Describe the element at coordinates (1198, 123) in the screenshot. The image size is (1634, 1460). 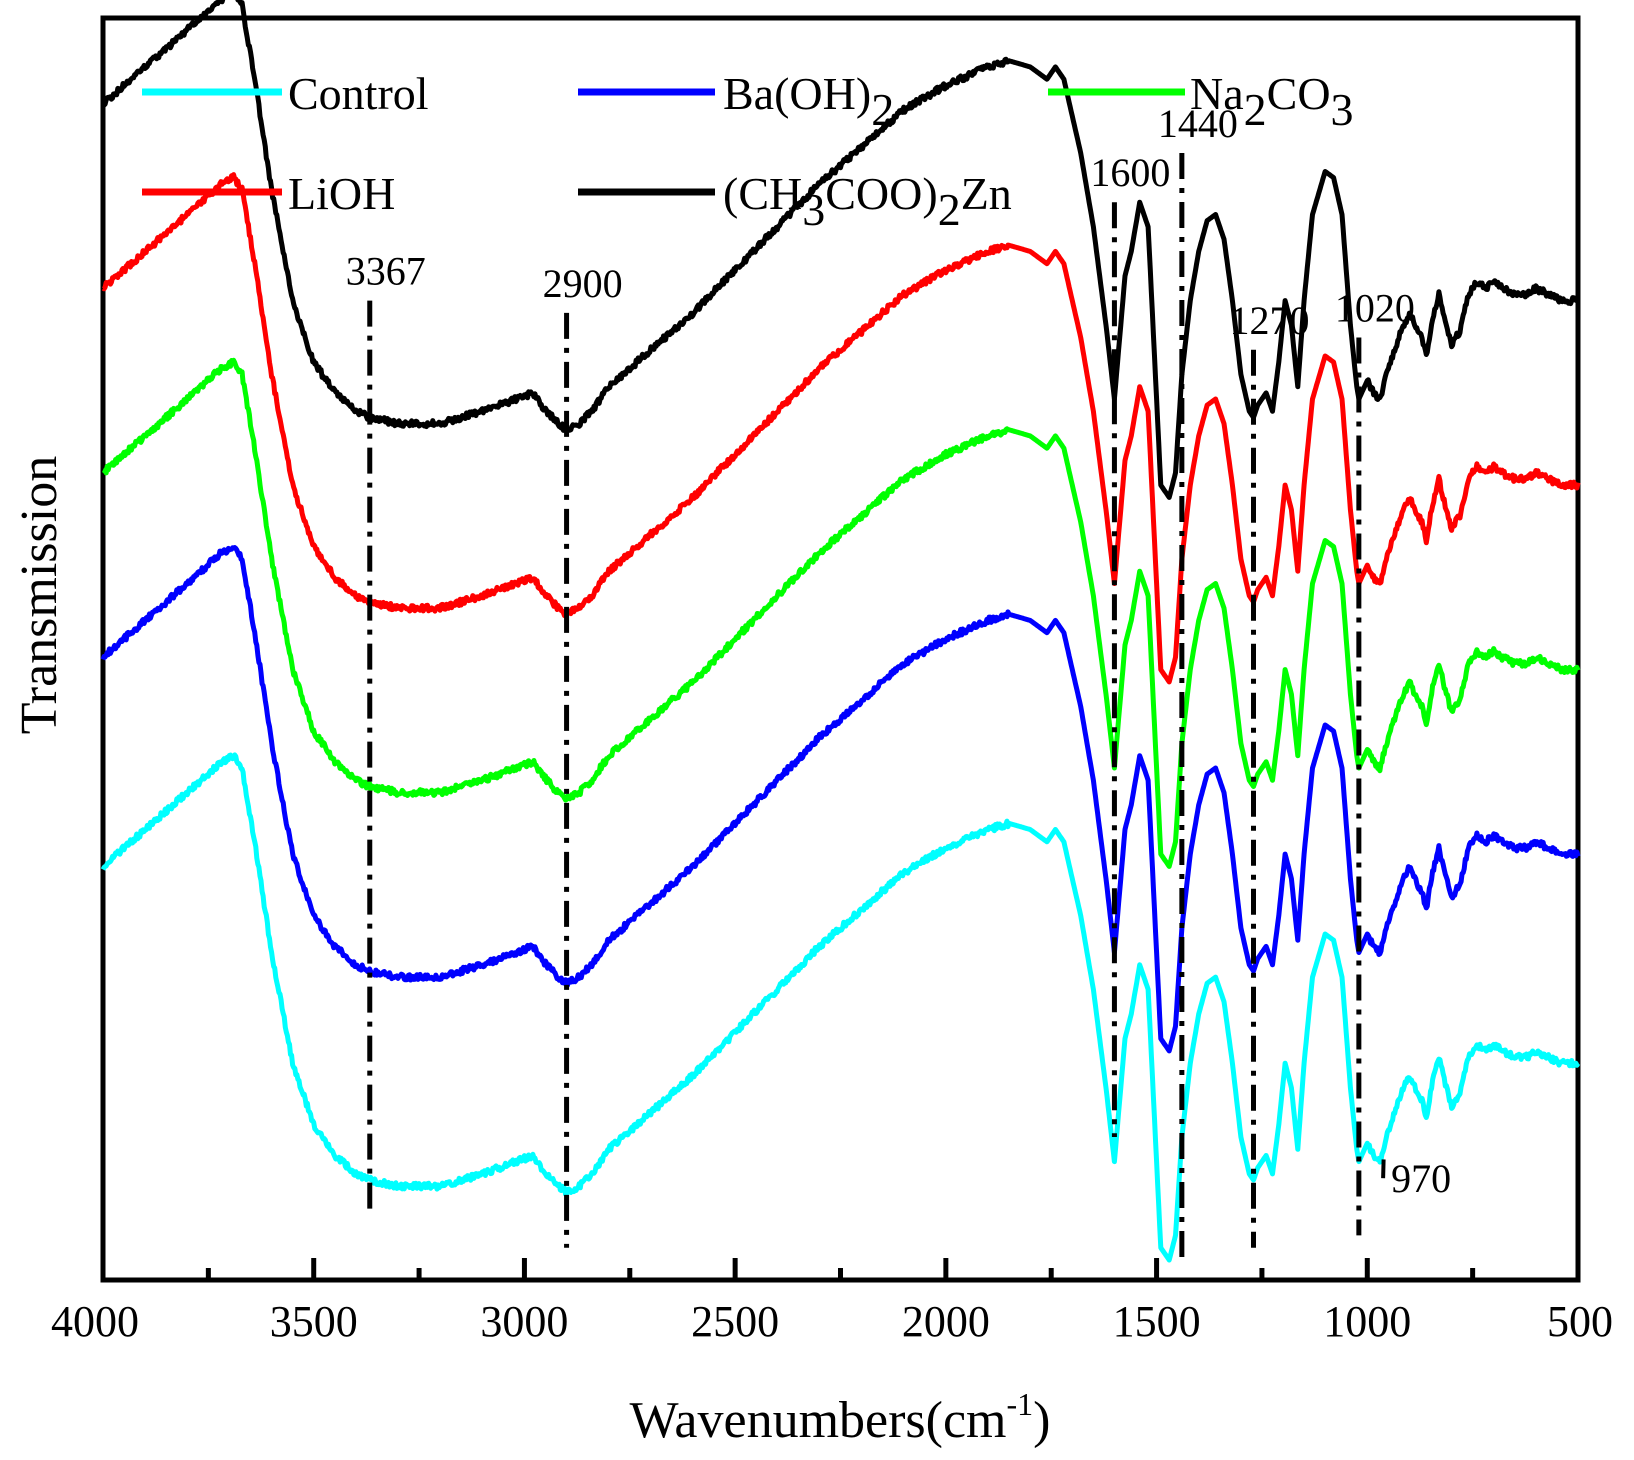
I see `peak-label-1440: 1440` at that location.